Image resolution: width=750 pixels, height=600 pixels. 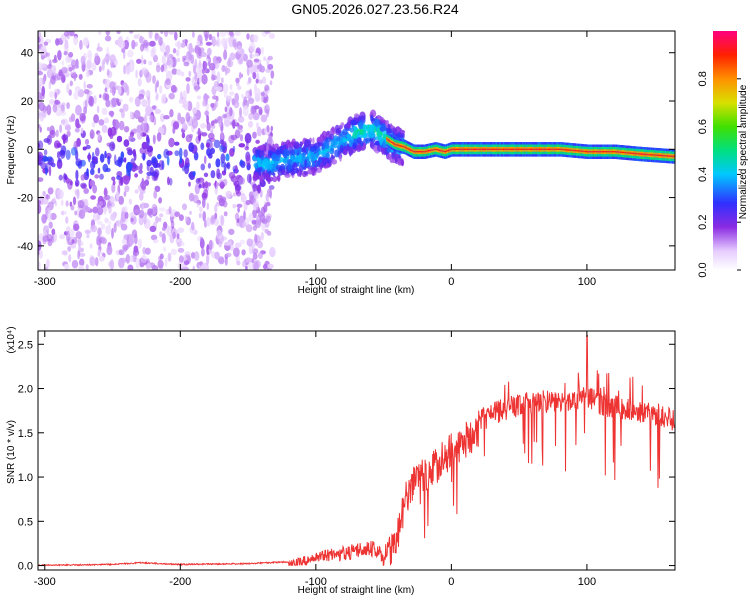 I want to click on snr-x-tick-label: 100, so click(x=587, y=582).